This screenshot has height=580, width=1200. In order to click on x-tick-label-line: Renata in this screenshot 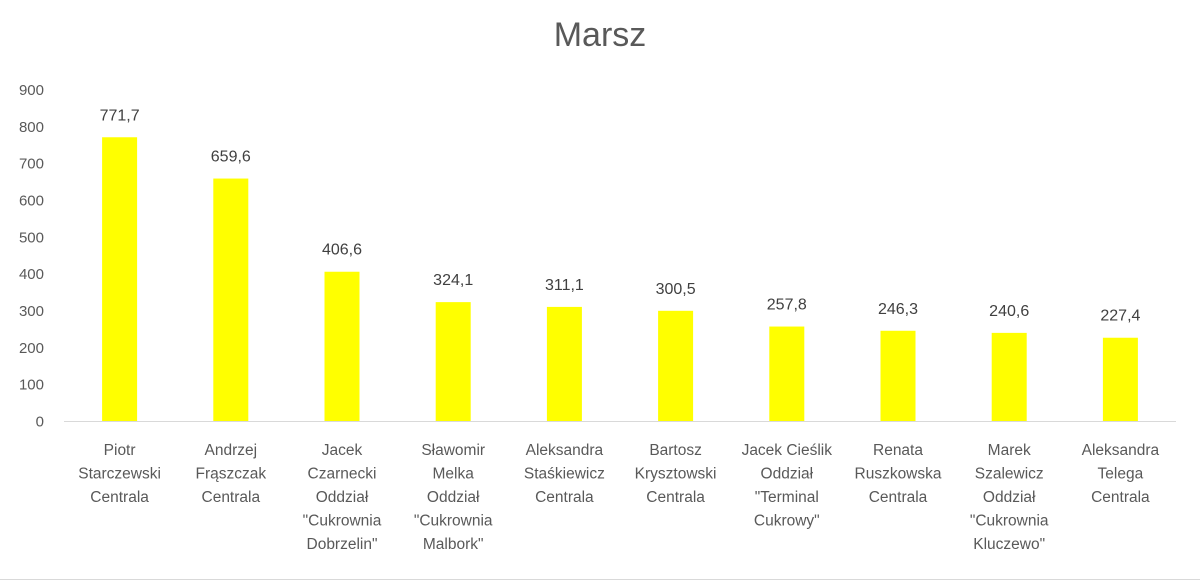, I will do `click(898, 450)`.